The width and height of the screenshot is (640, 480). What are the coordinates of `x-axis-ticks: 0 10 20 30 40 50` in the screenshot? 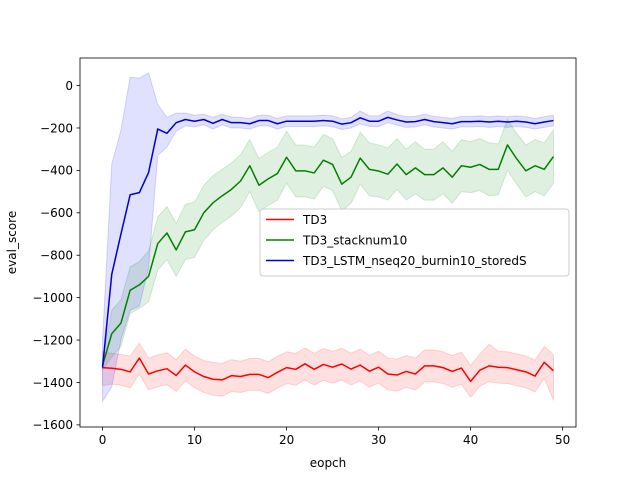 It's located at (334, 437).